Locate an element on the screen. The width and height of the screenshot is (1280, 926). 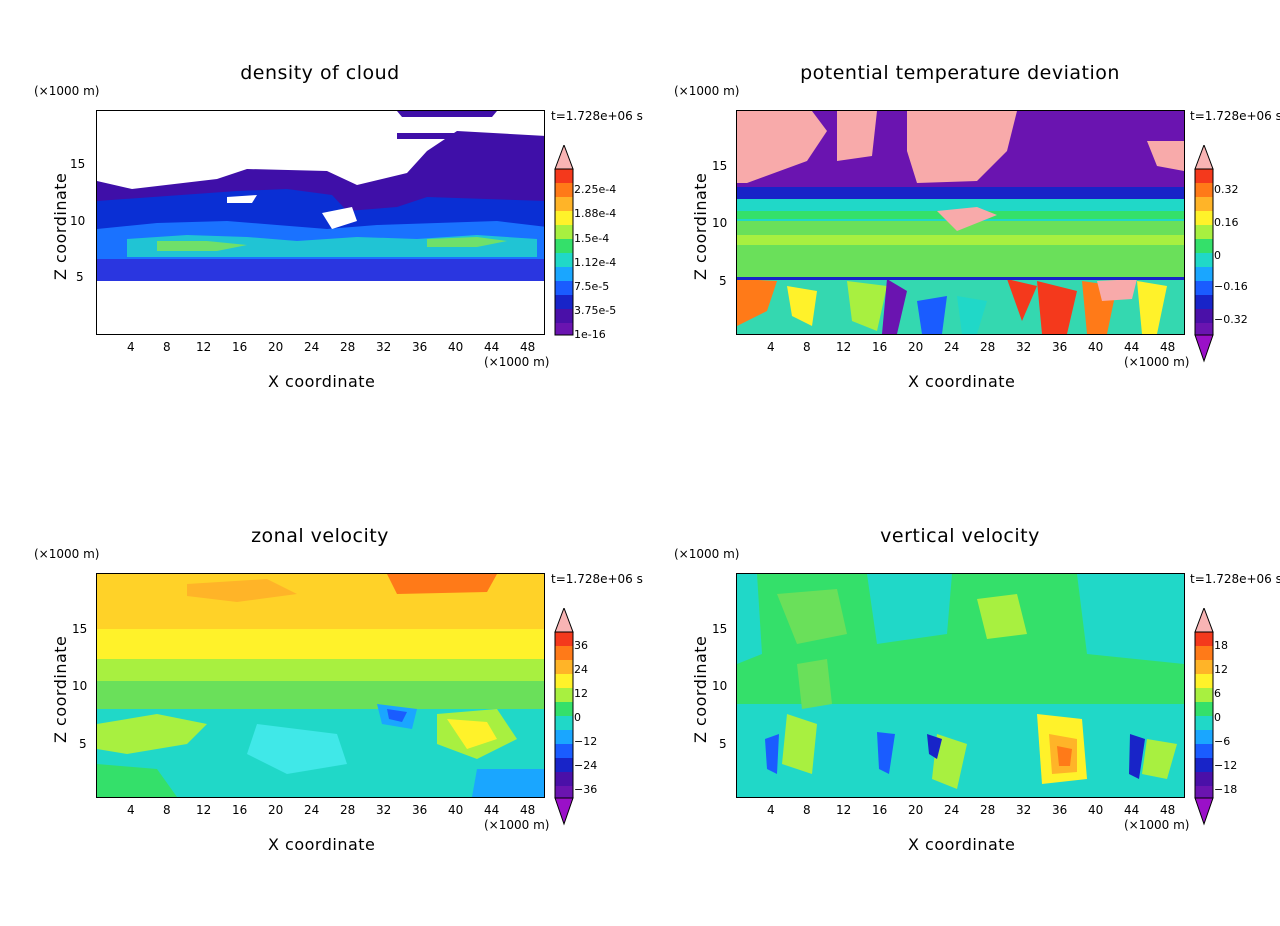
colorbar-label: 1.5e-4 is located at coordinates (592, 238).